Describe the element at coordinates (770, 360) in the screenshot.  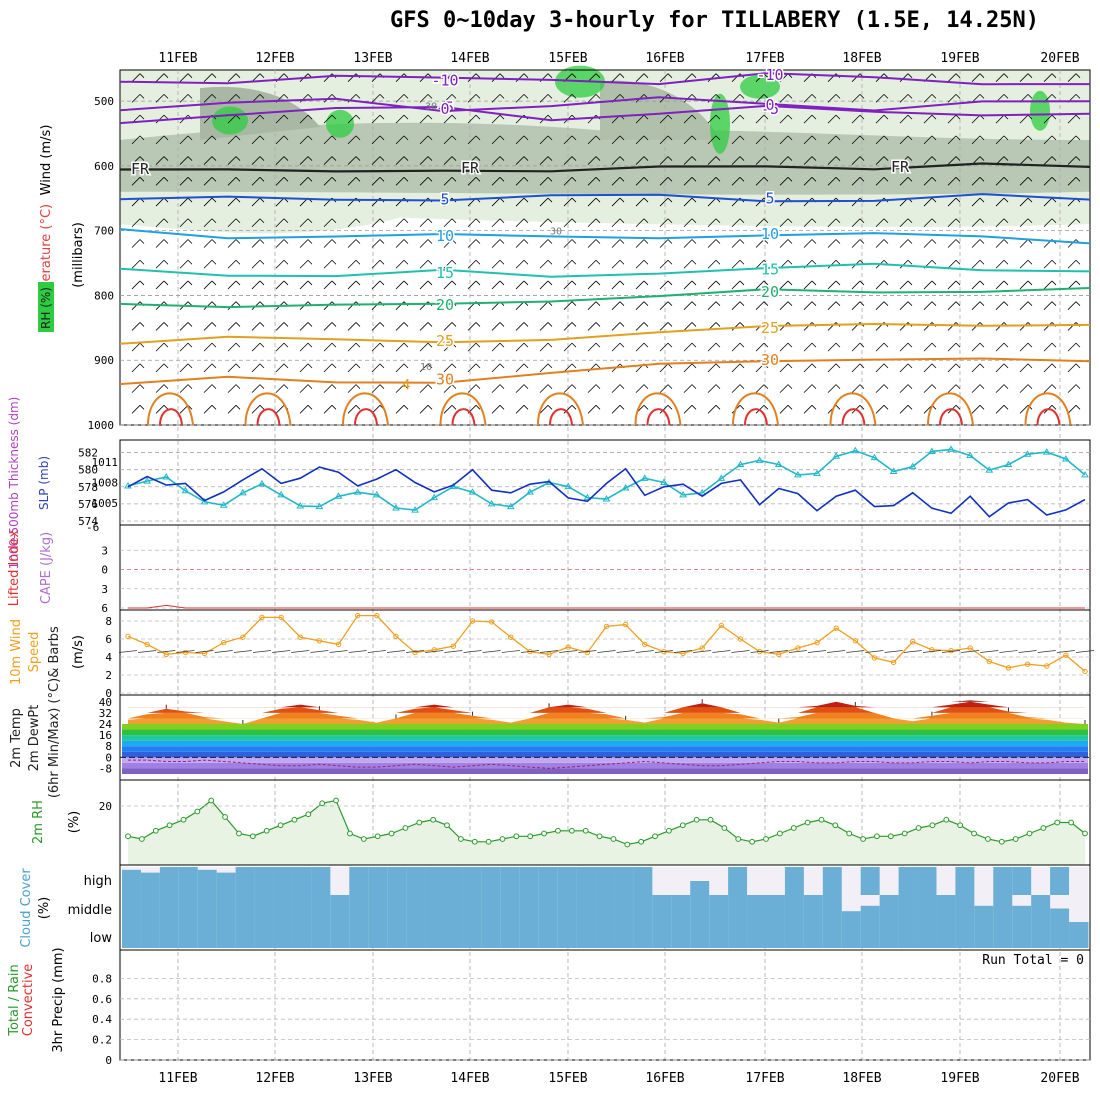
I see `contour-label: 30` at that location.